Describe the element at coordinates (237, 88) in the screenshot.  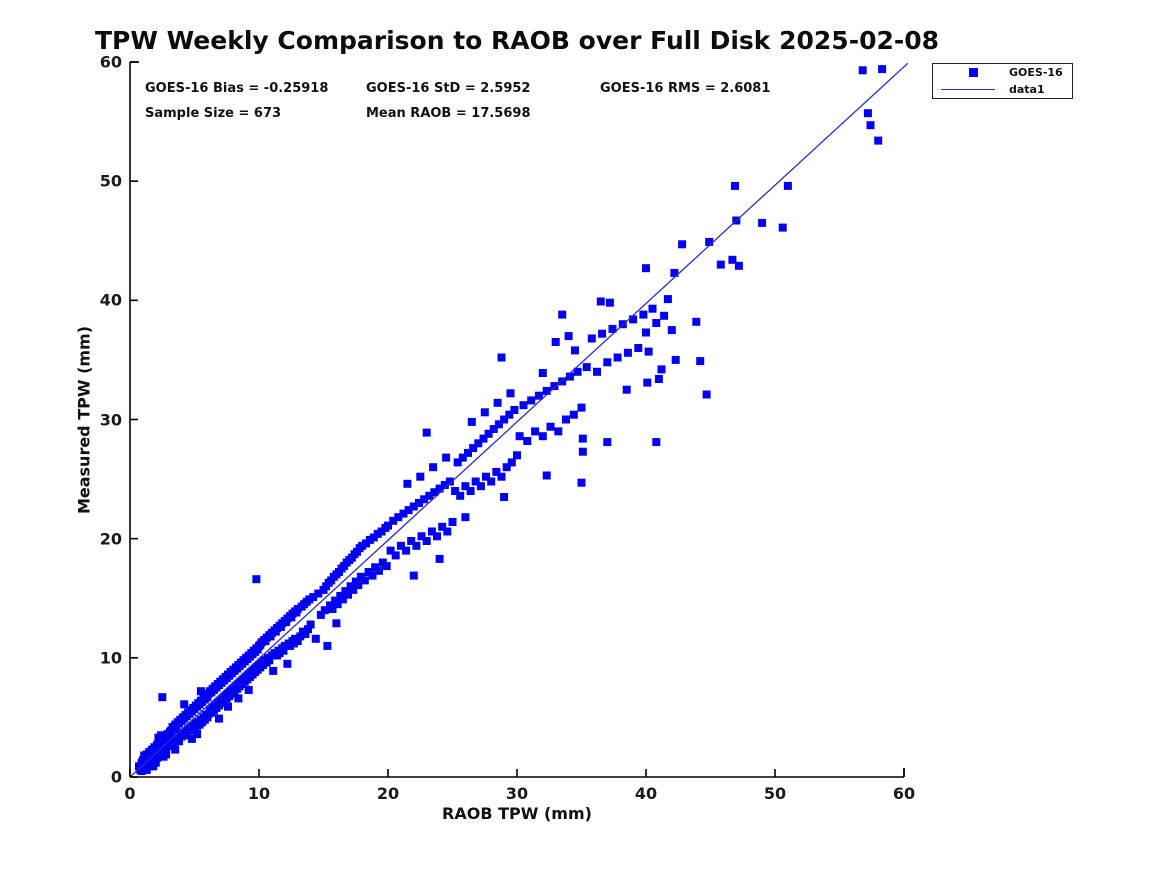
I see `stat-bias: GOES-16 Bias = -0.25918` at that location.